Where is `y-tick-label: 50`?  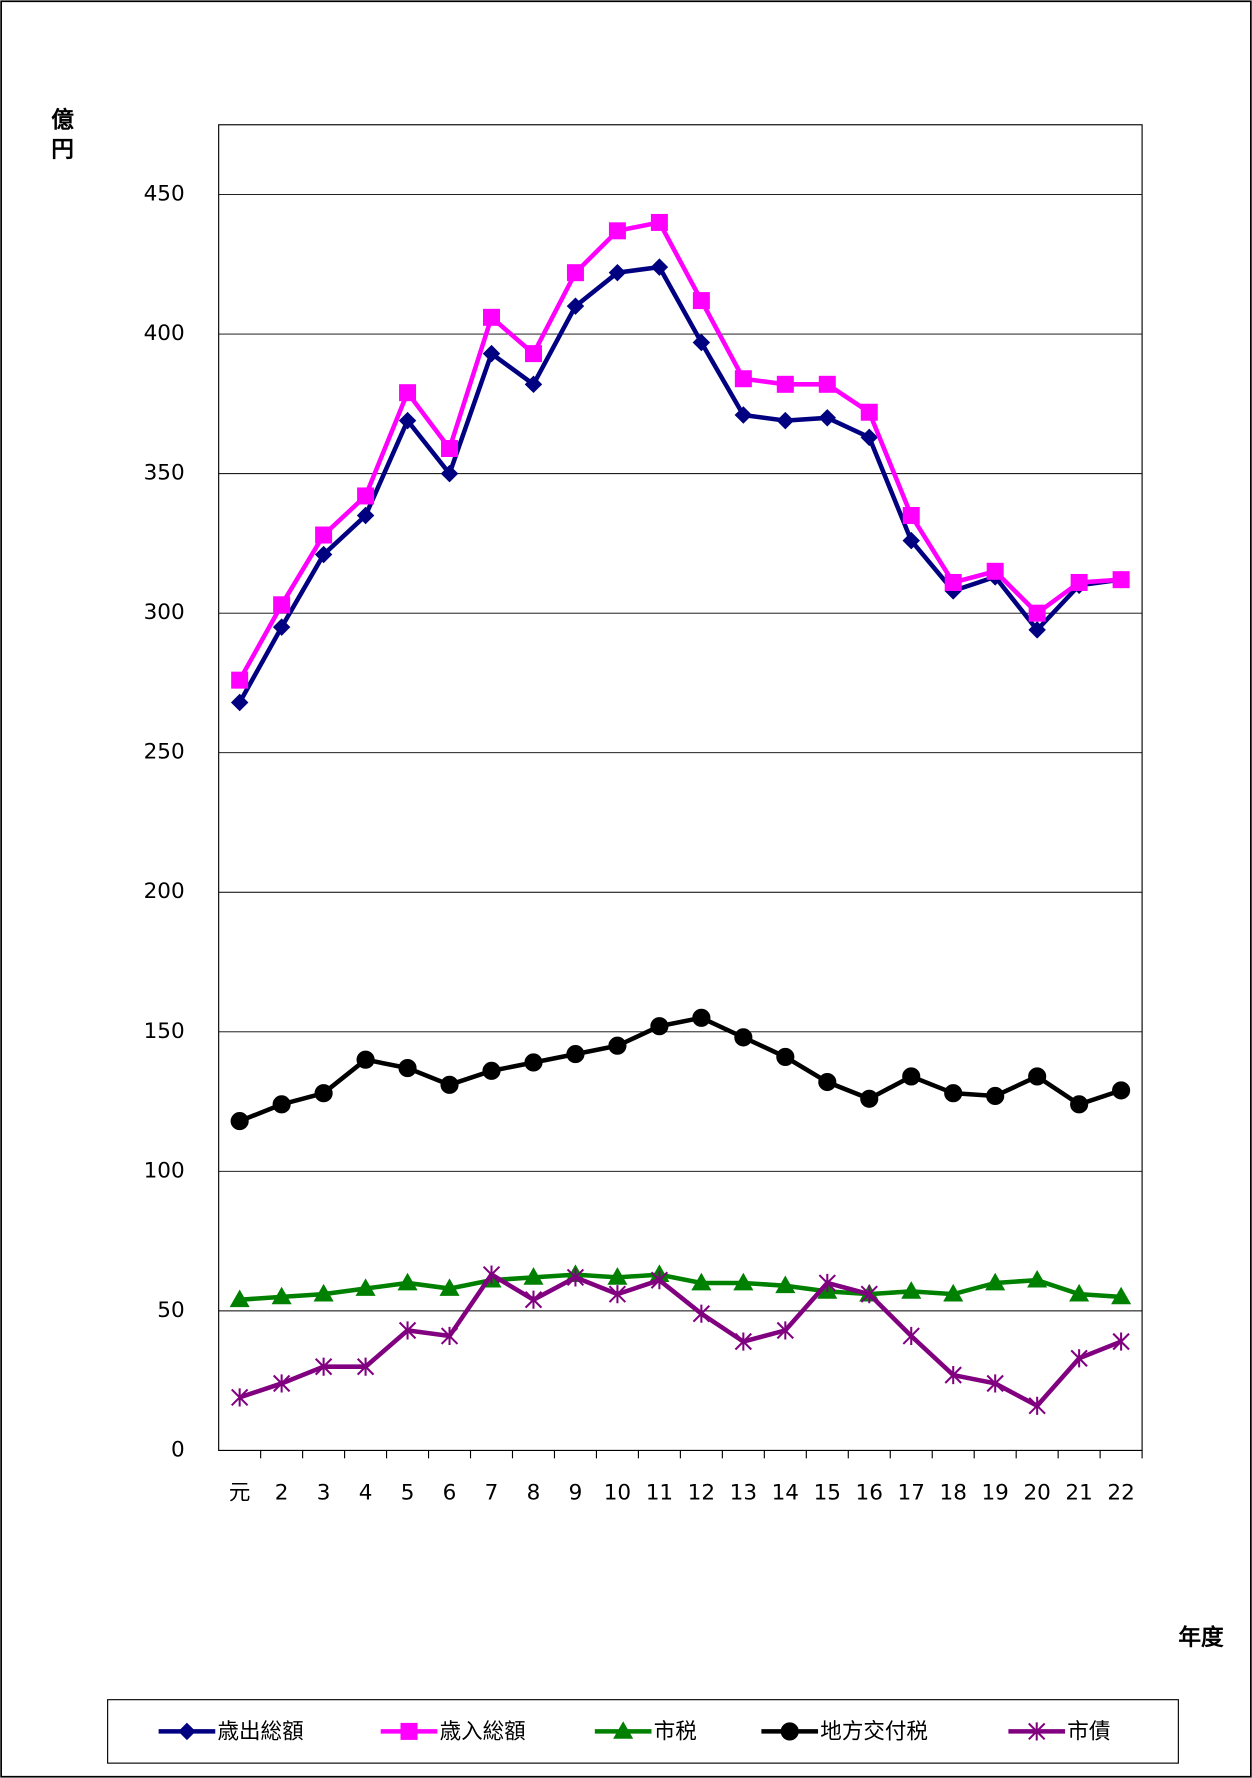 y-tick-label: 50 is located at coordinates (170, 1310).